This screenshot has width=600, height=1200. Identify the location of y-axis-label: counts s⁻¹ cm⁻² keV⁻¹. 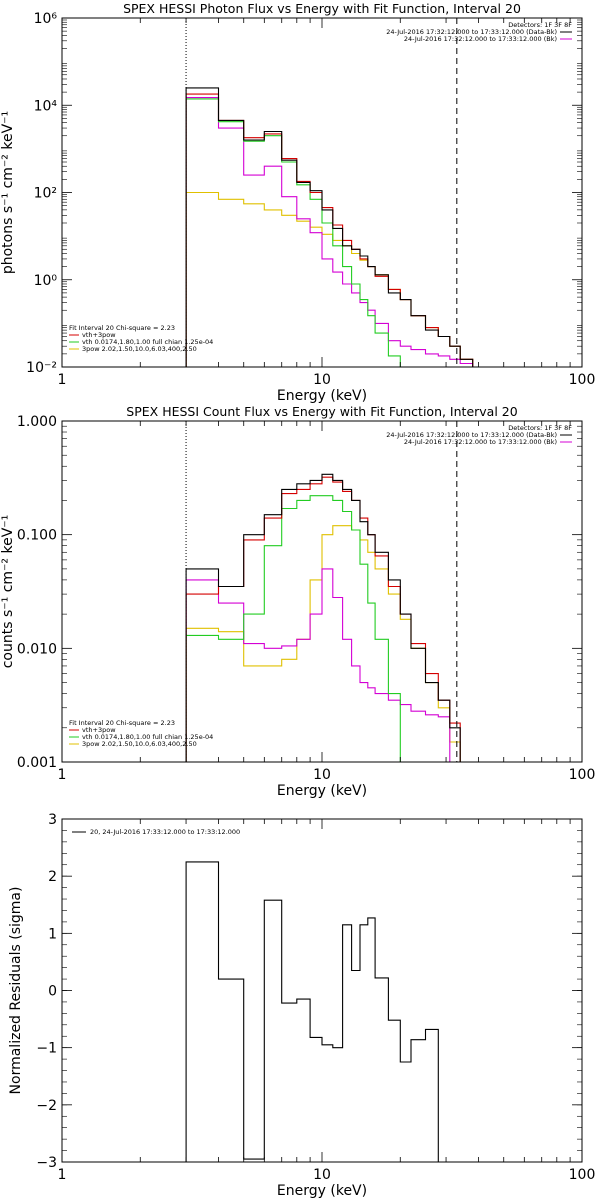
(8, 592).